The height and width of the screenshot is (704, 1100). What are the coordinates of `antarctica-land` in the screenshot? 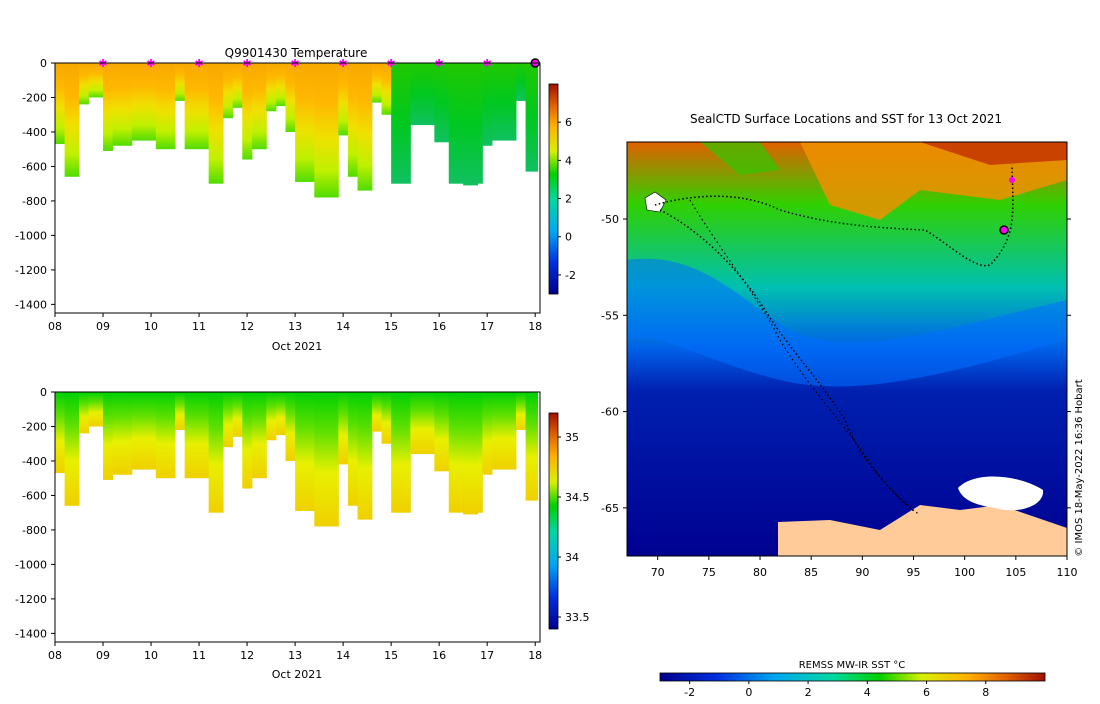 It's located at (922, 530).